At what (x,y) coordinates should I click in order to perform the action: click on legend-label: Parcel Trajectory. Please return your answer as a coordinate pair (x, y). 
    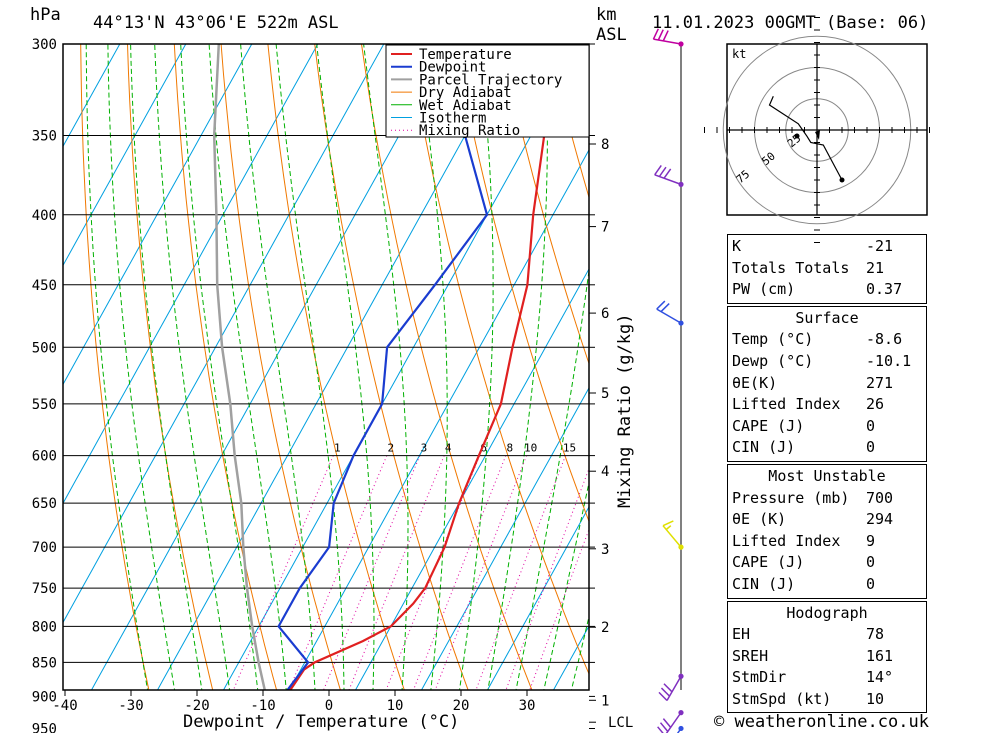
    Looking at the image, I should click on (490, 80).